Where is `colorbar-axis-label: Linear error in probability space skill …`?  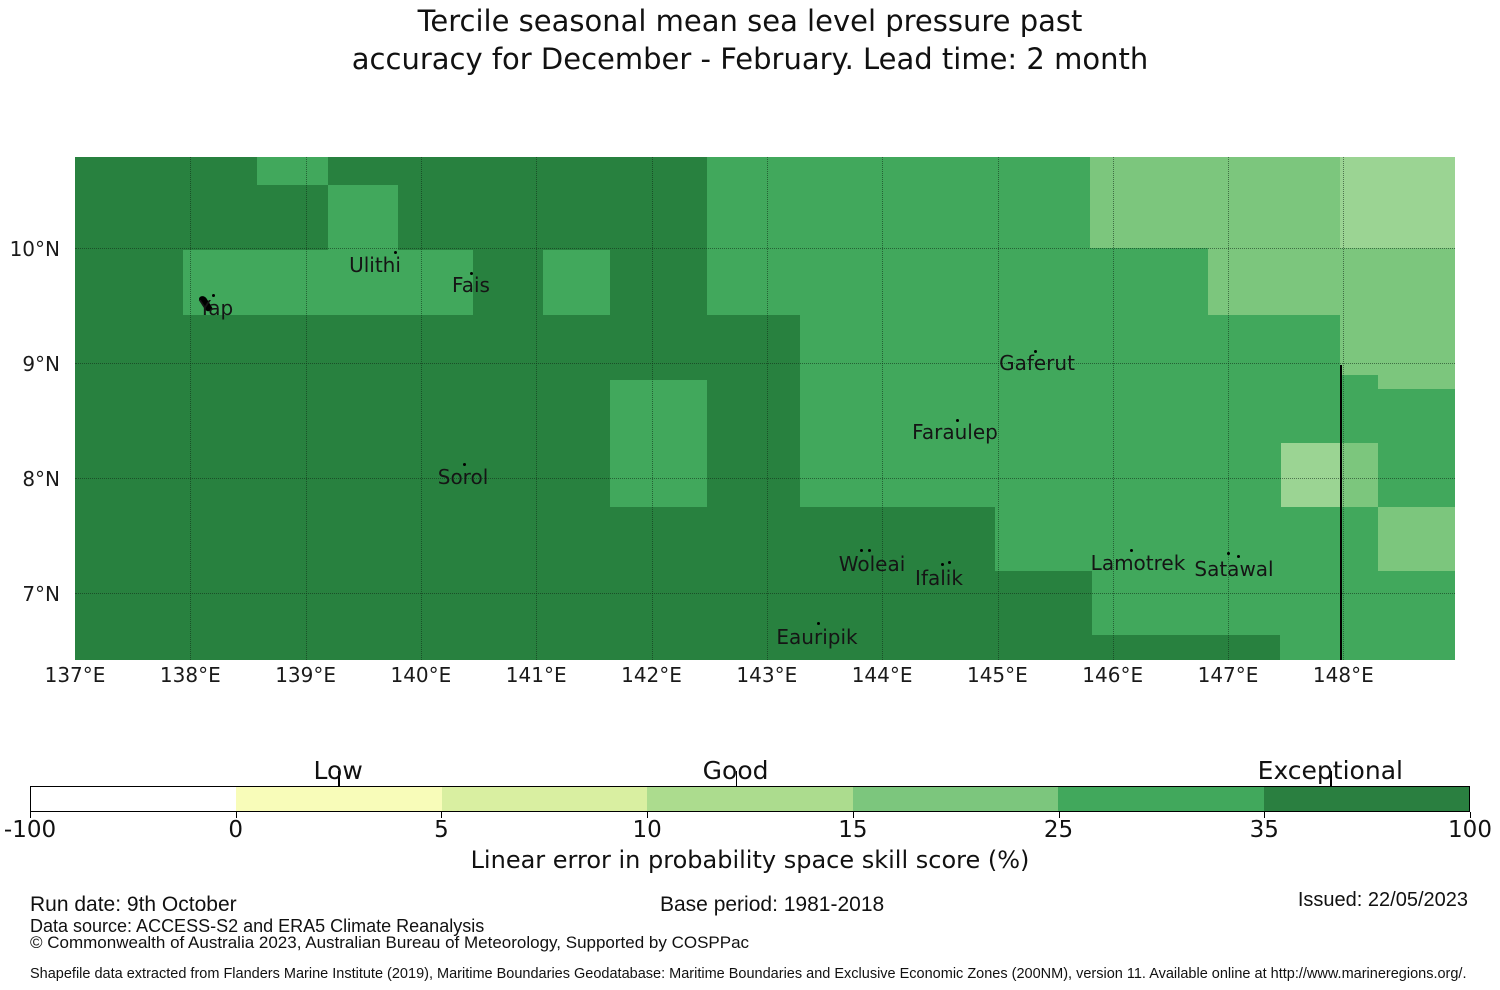
colorbar-axis-label: Linear error in probability space skill … is located at coordinates (750, 860).